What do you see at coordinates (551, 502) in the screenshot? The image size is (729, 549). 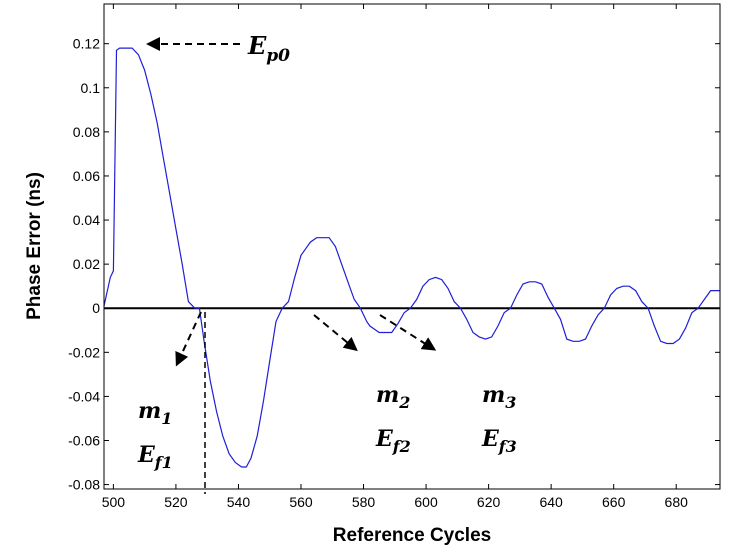 I see `x-tick-label: 640` at bounding box center [551, 502].